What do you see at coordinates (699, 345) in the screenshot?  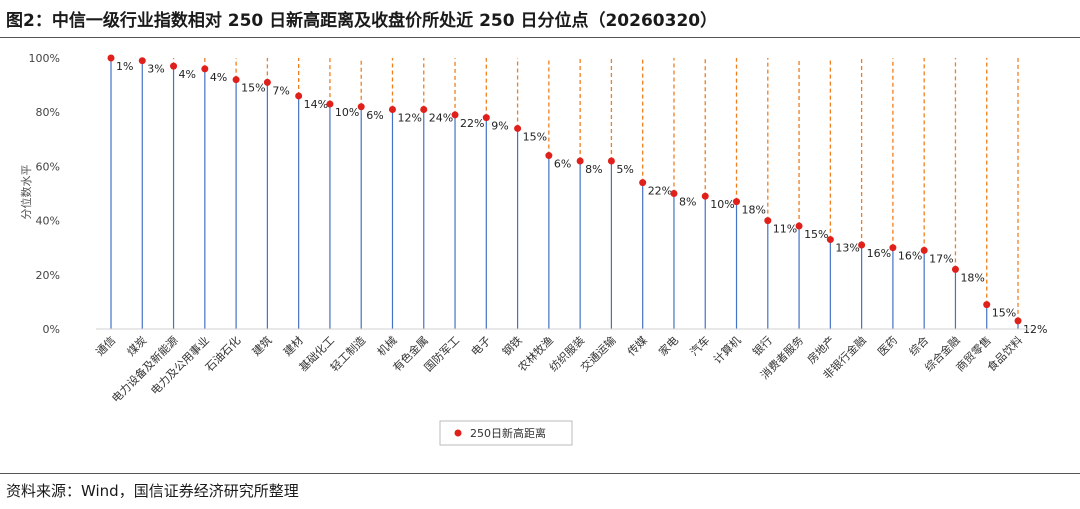 I see `category-label: 汽车` at bounding box center [699, 345].